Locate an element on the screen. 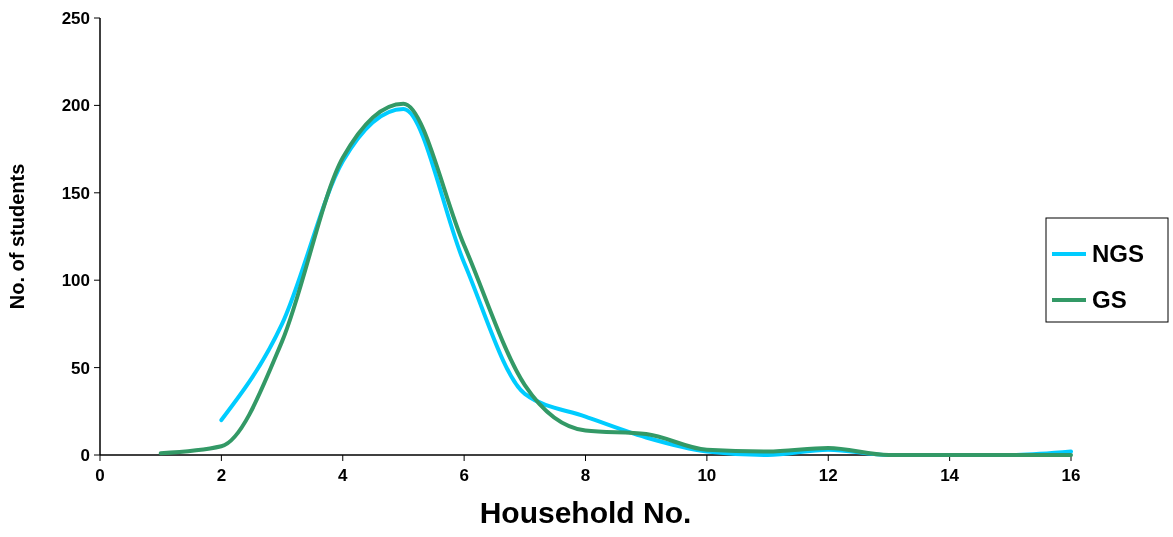  x-tick-label: 14 is located at coordinates (950, 475).